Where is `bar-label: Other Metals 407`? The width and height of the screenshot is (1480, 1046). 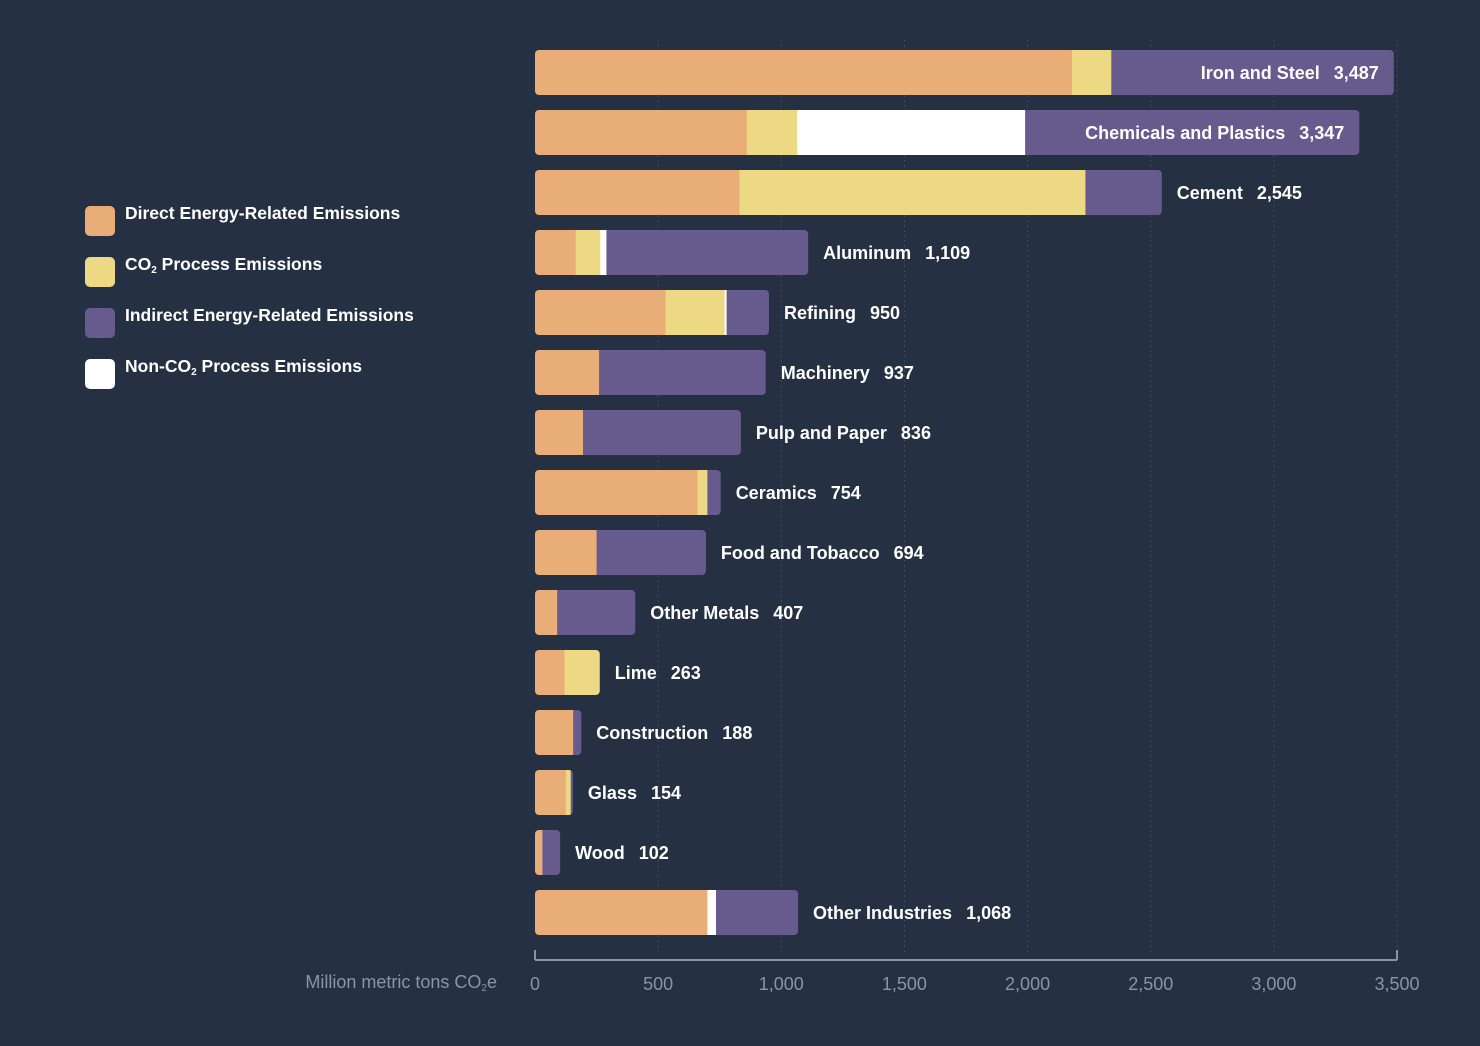 bar-label: Other Metals 407 is located at coordinates (726, 613).